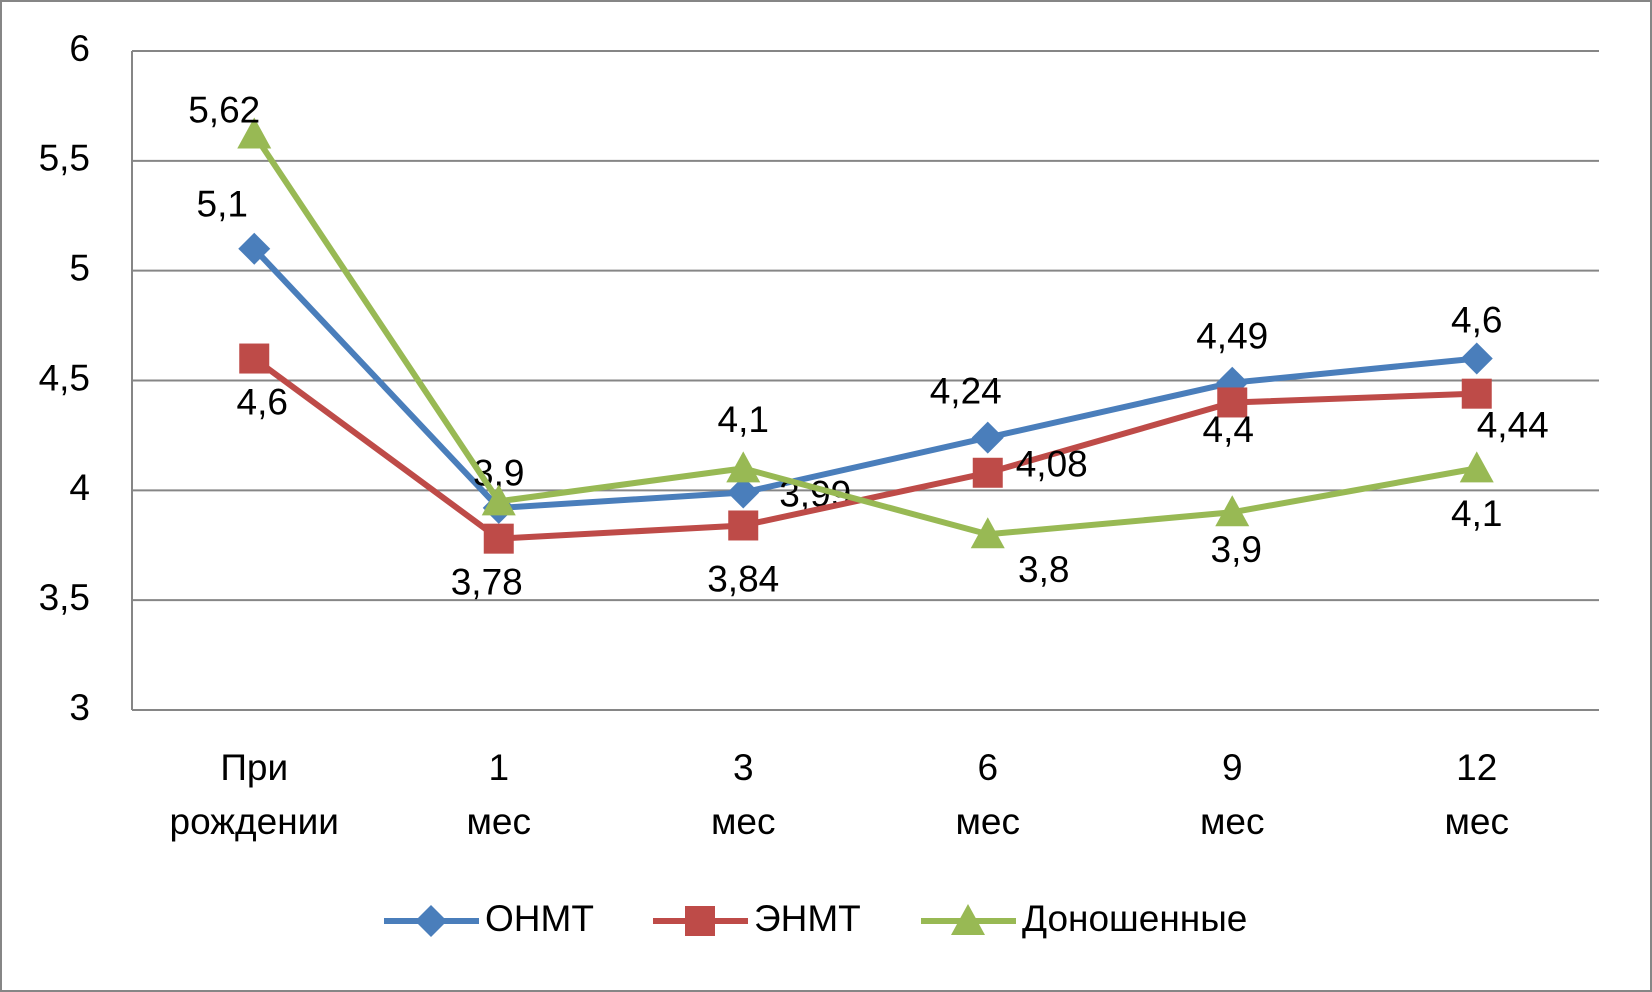 Image resolution: width=1652 pixels, height=992 pixels. What do you see at coordinates (1134, 918) in the screenshot?
I see `legend-label: Доношенные` at bounding box center [1134, 918].